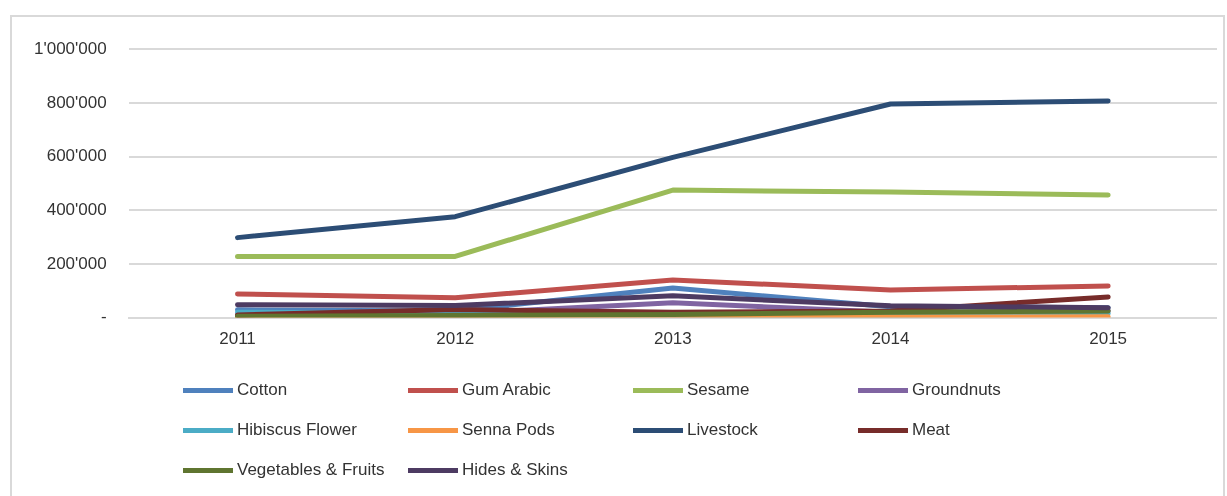  Describe the element at coordinates (76, 209) in the screenshot. I see `y-tick-label: 400'000` at that location.